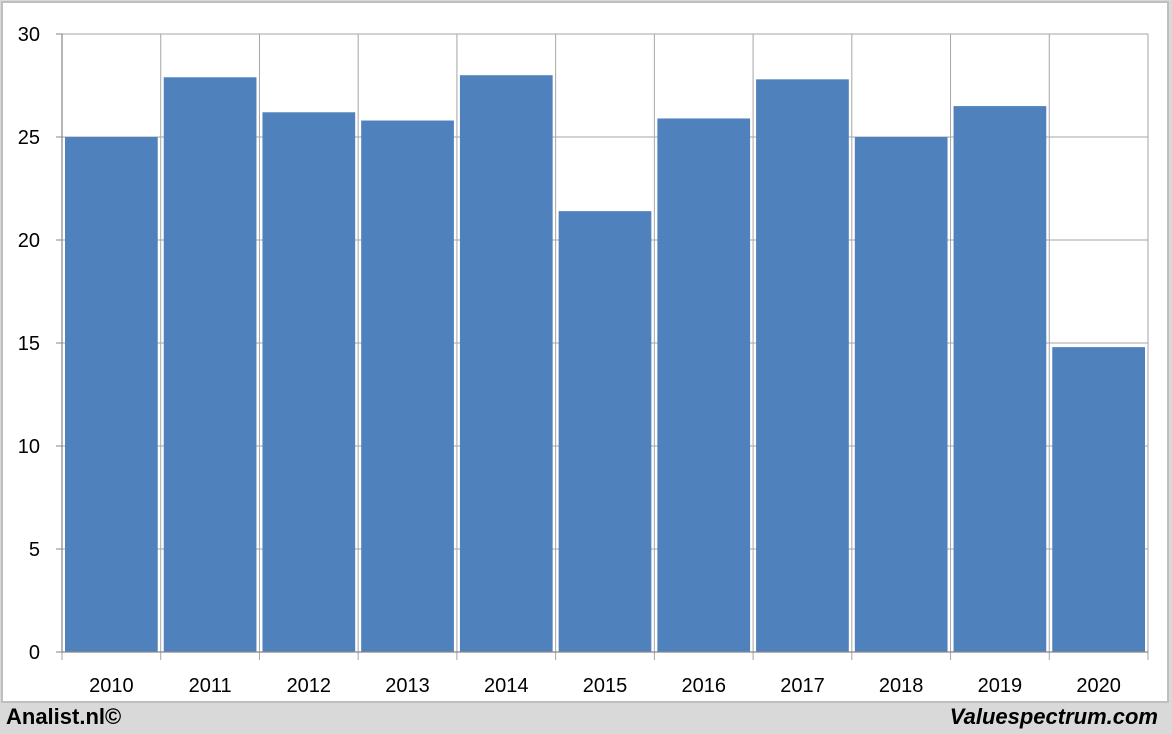 Image resolution: width=1172 pixels, height=734 pixels. What do you see at coordinates (1098, 499) in the screenshot?
I see `bar-2020` at bounding box center [1098, 499].